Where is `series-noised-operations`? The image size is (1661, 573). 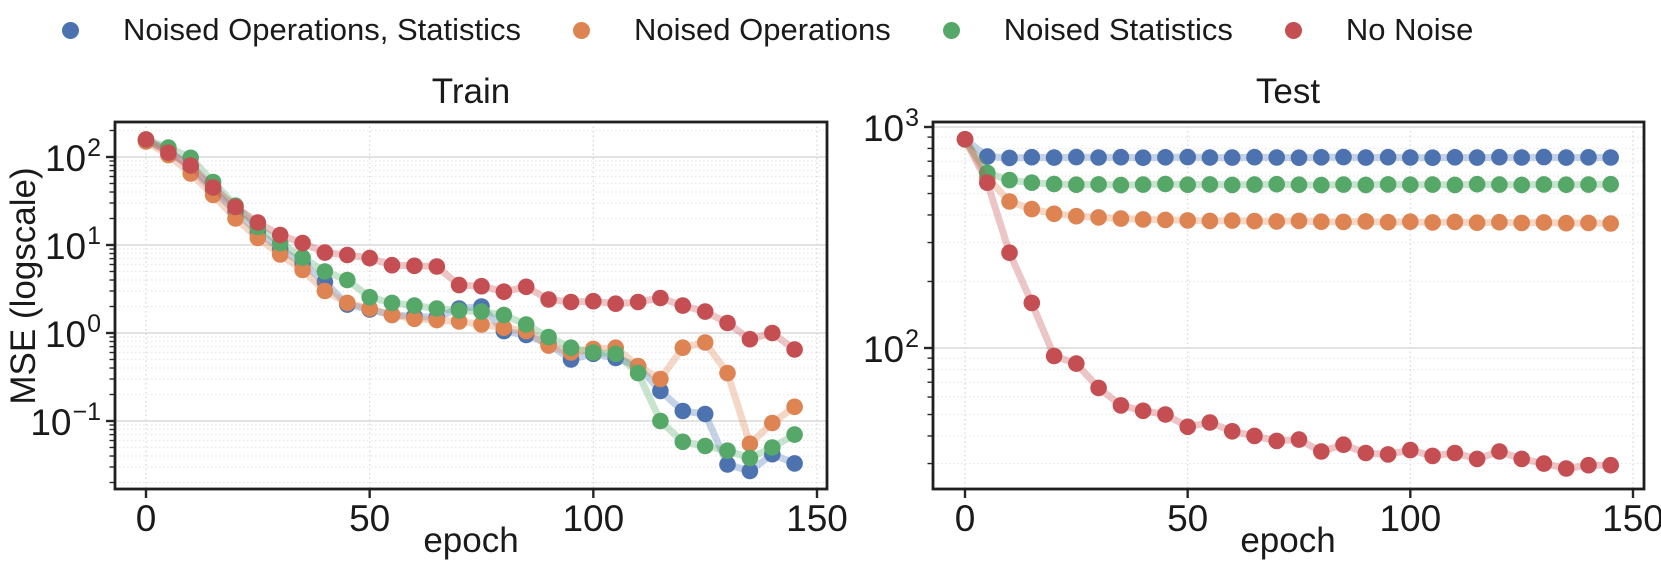 series-noised-operations is located at coordinates (1287, 181).